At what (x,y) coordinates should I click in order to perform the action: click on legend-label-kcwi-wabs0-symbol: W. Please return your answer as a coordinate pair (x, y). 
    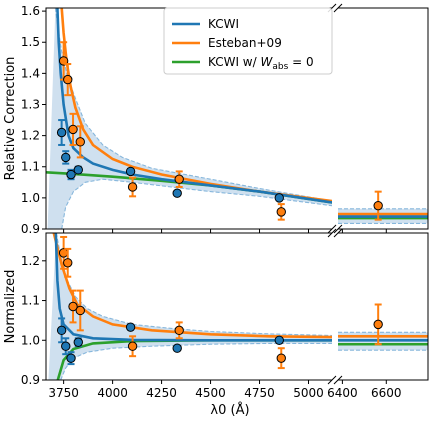
    Looking at the image, I should click on (266, 62).